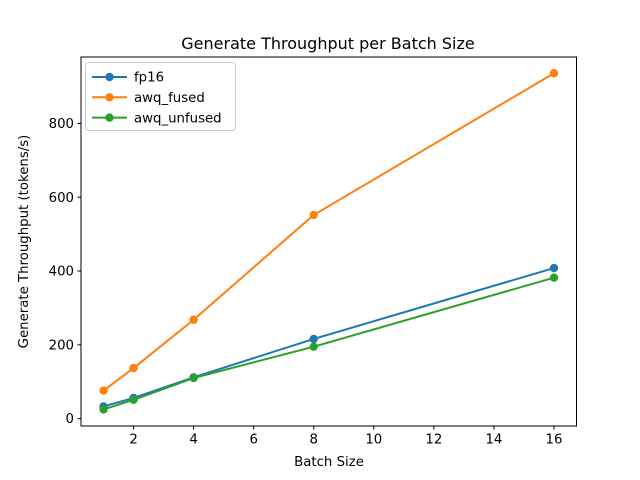 This screenshot has width=640, height=480. What do you see at coordinates (133, 440) in the screenshot?
I see `x-tick-label: 2` at bounding box center [133, 440].